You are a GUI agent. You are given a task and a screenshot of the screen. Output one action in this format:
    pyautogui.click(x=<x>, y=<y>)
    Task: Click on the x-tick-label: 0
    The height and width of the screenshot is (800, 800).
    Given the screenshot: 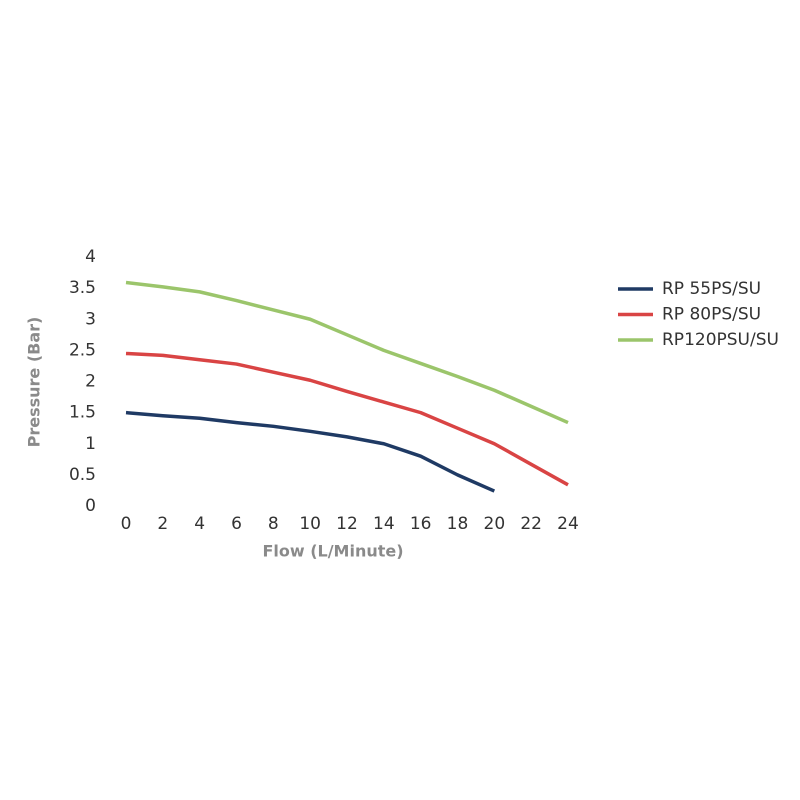 What is the action you would take?
    pyautogui.click(x=126, y=524)
    